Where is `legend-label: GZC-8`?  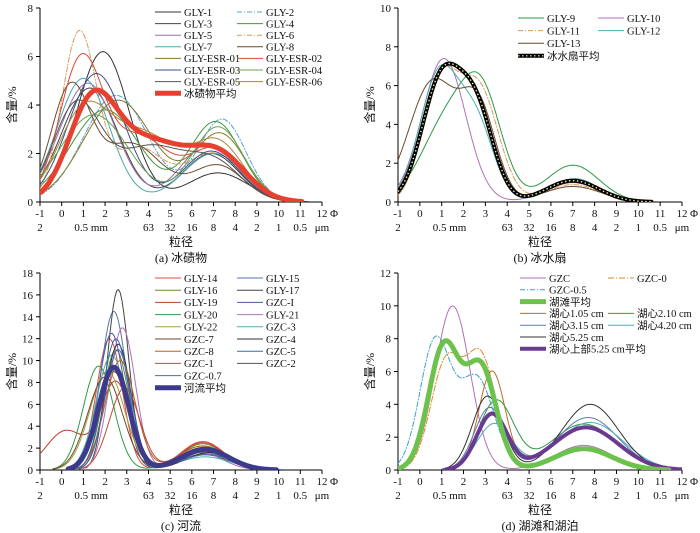 legend-label: GZC-8 is located at coordinates (199, 352).